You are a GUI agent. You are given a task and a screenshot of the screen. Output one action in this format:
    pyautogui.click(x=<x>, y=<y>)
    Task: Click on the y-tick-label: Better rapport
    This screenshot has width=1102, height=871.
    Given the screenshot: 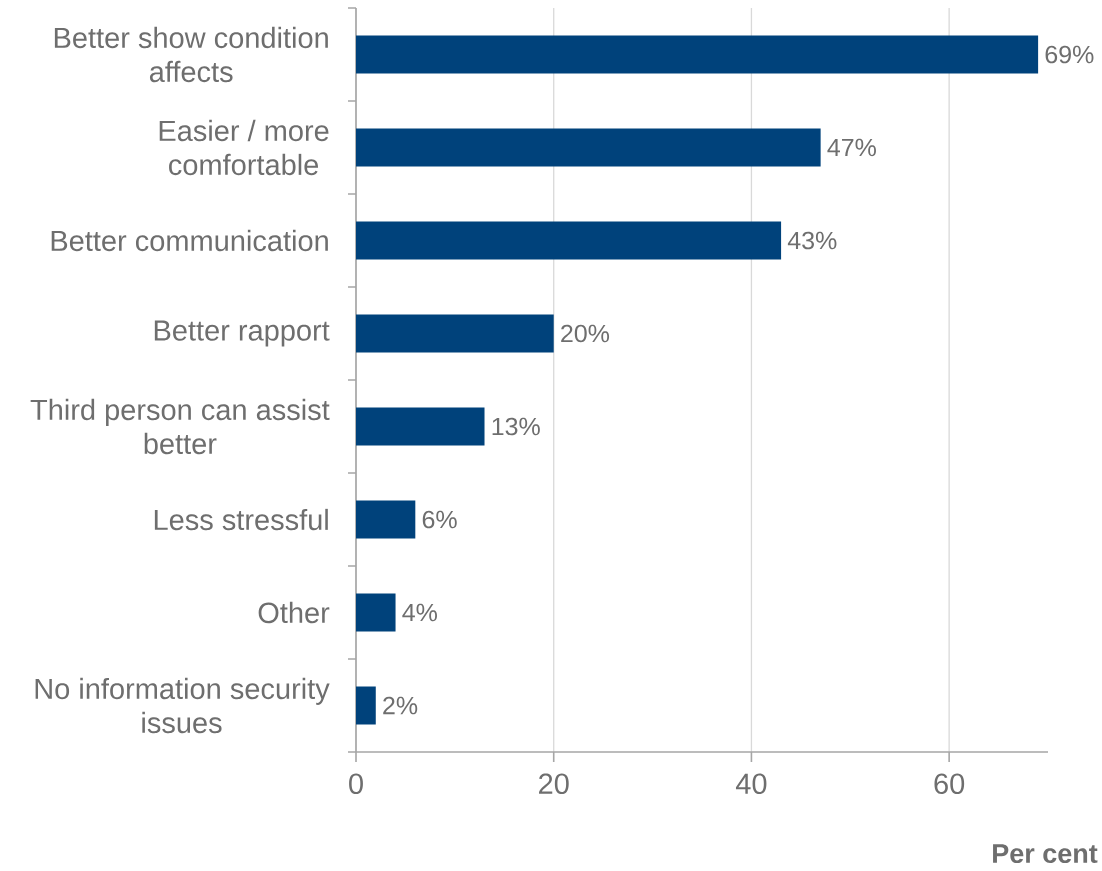 What is the action you would take?
    pyautogui.click(x=242, y=333)
    